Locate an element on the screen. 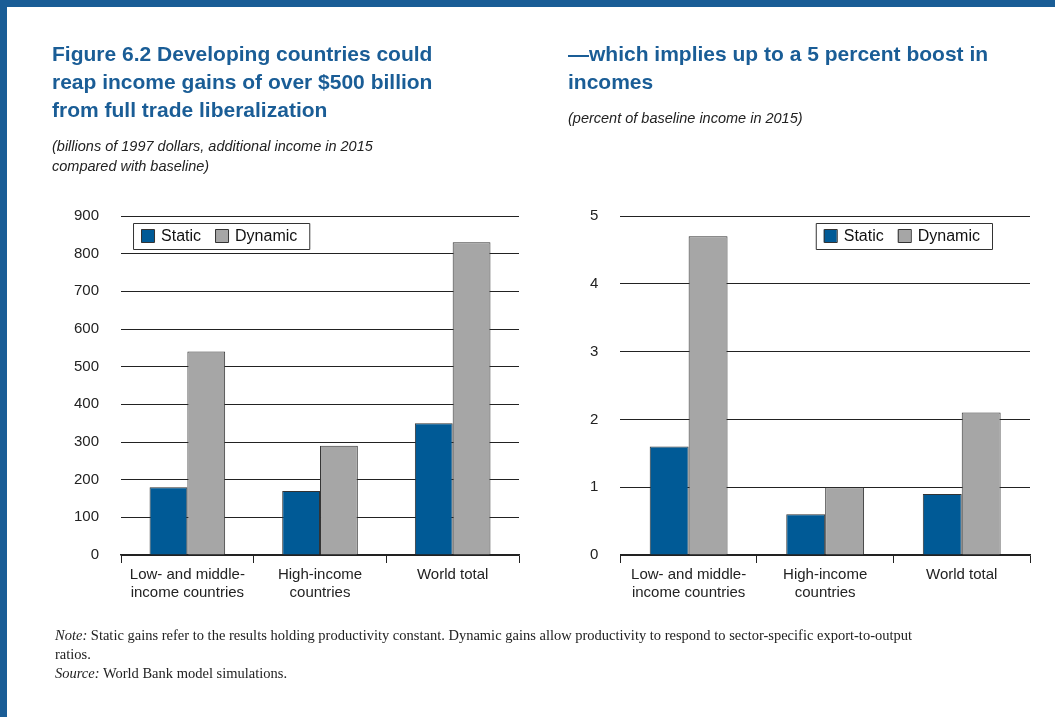 This screenshot has width=1055, height=717. y-tick-label: 200 is located at coordinates (87, 478).